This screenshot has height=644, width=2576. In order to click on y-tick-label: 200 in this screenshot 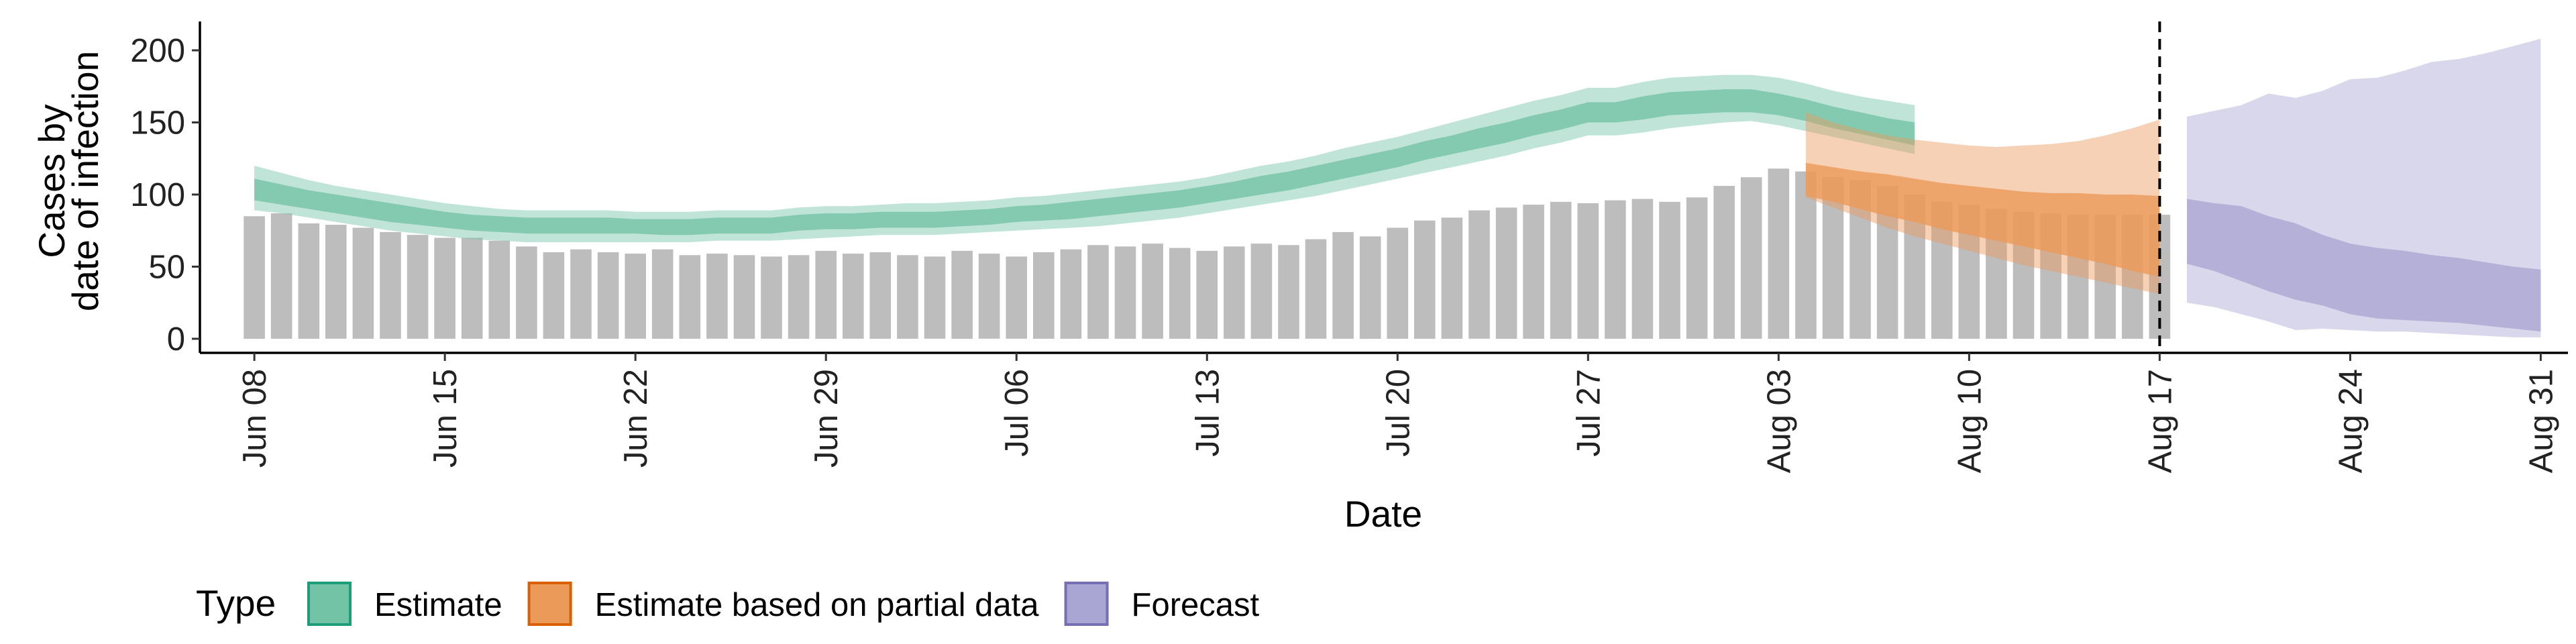, I will do `click(157, 51)`.